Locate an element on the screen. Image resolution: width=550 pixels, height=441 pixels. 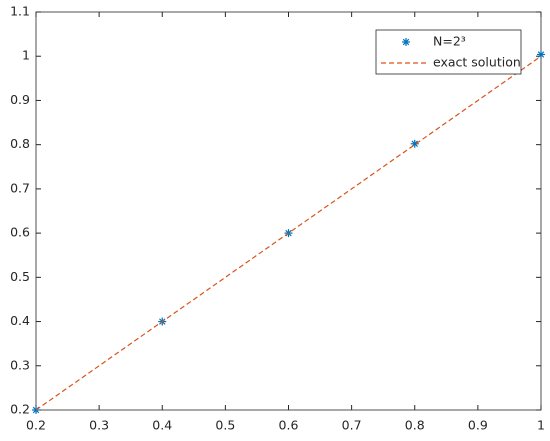
x-tick-label: 0.2 is located at coordinates (36, 425).